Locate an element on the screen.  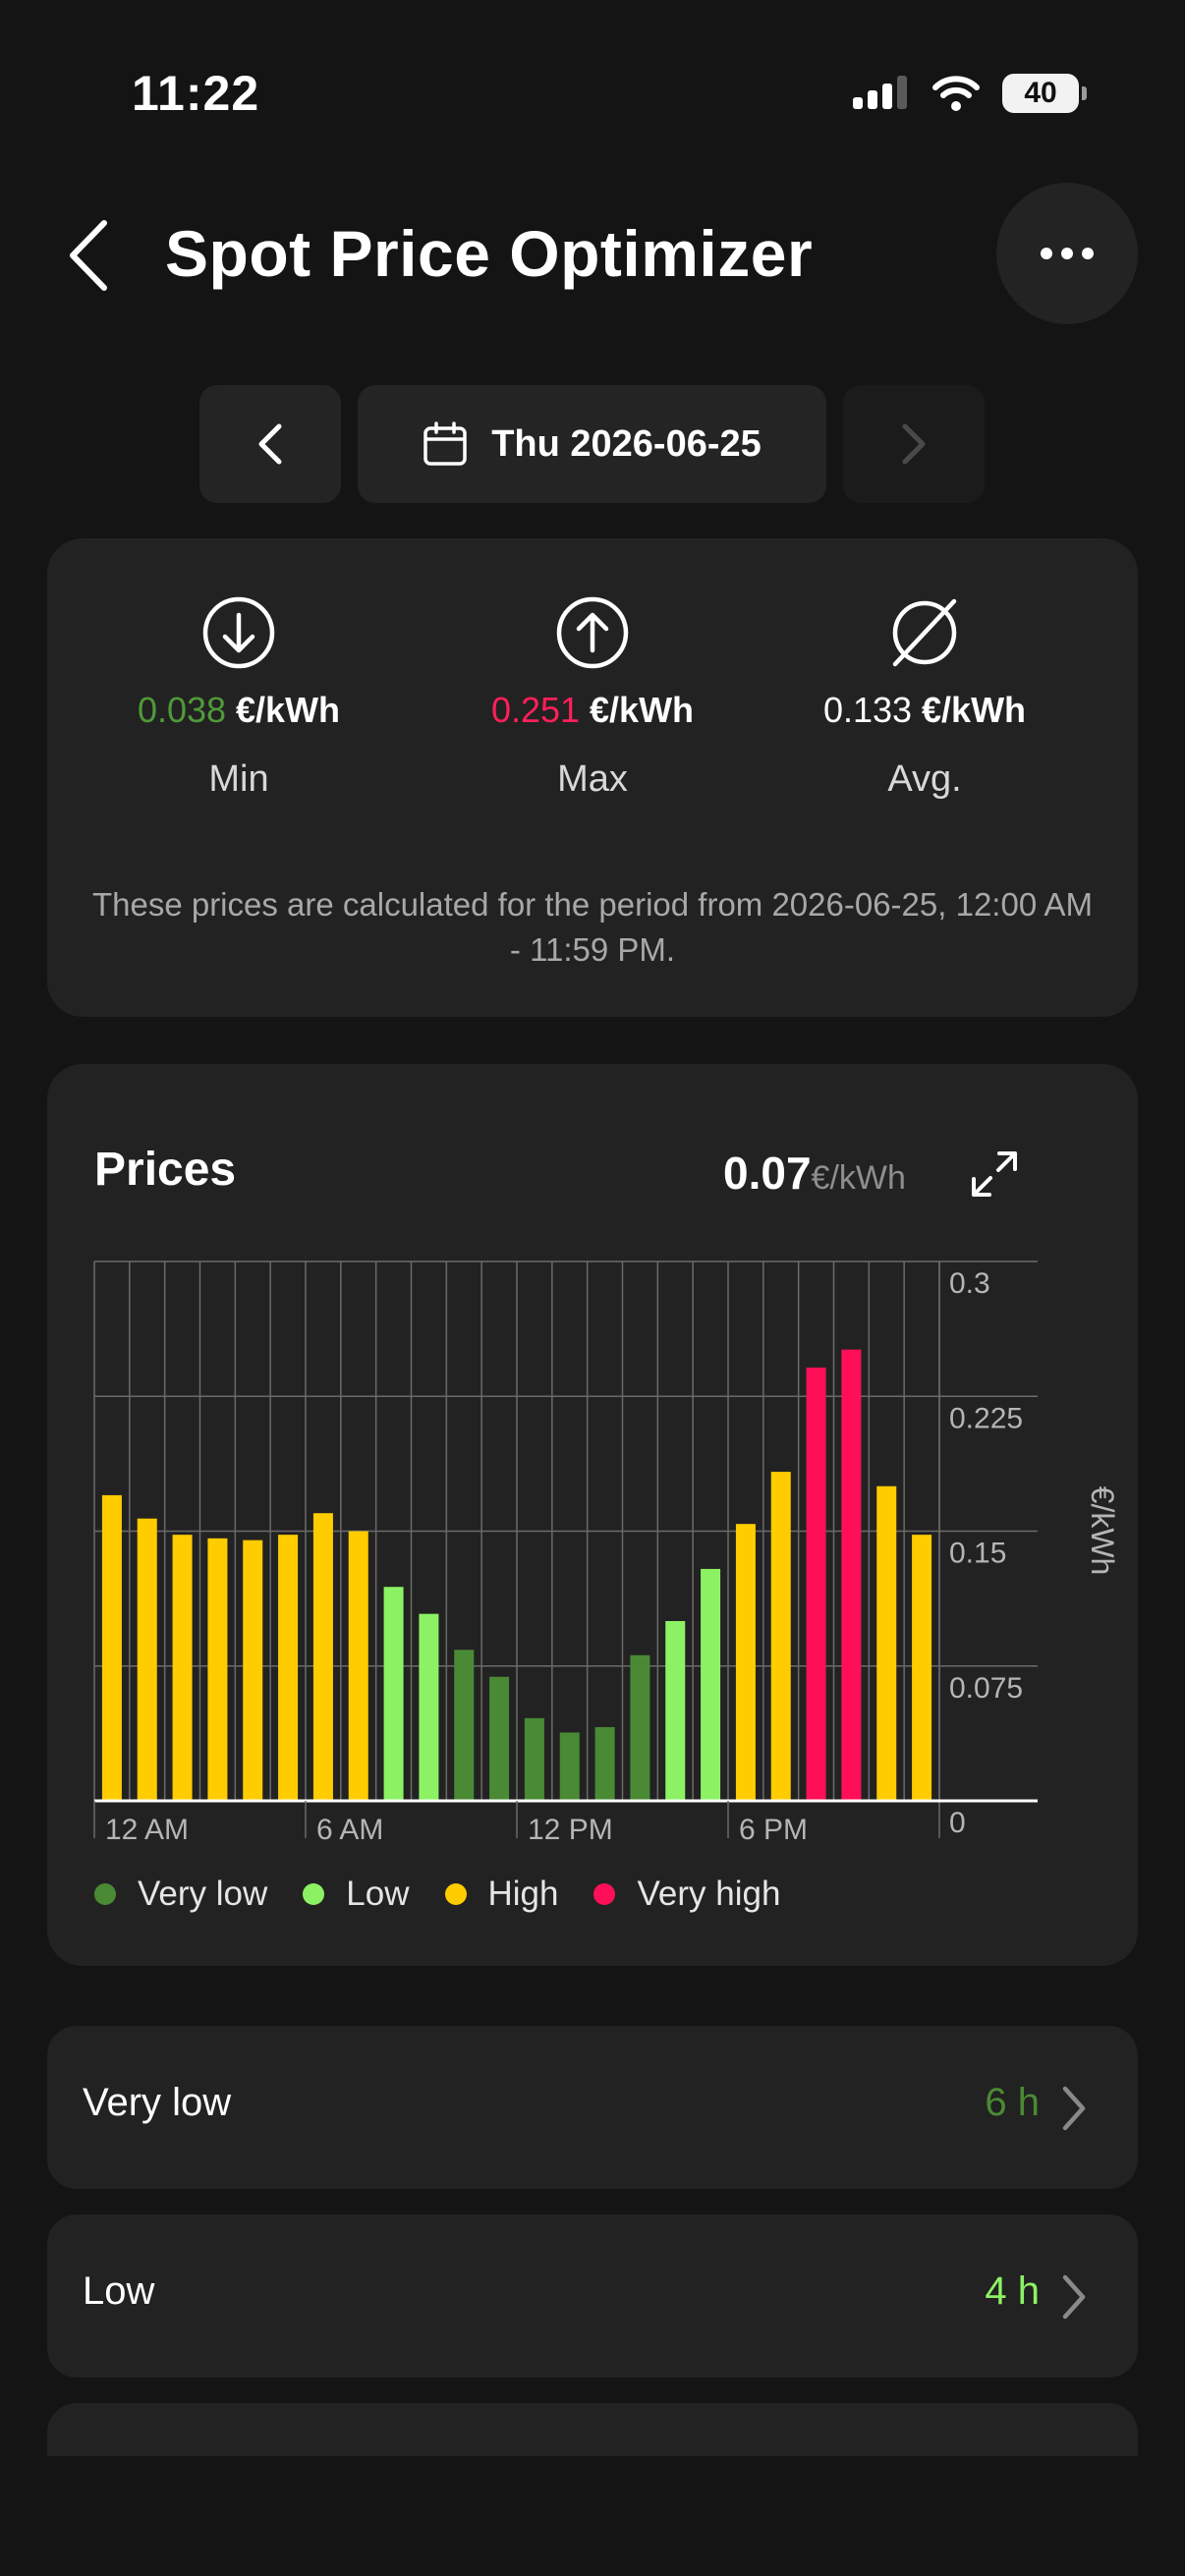
current-price: 0.07€/kWh is located at coordinates (815, 1173).